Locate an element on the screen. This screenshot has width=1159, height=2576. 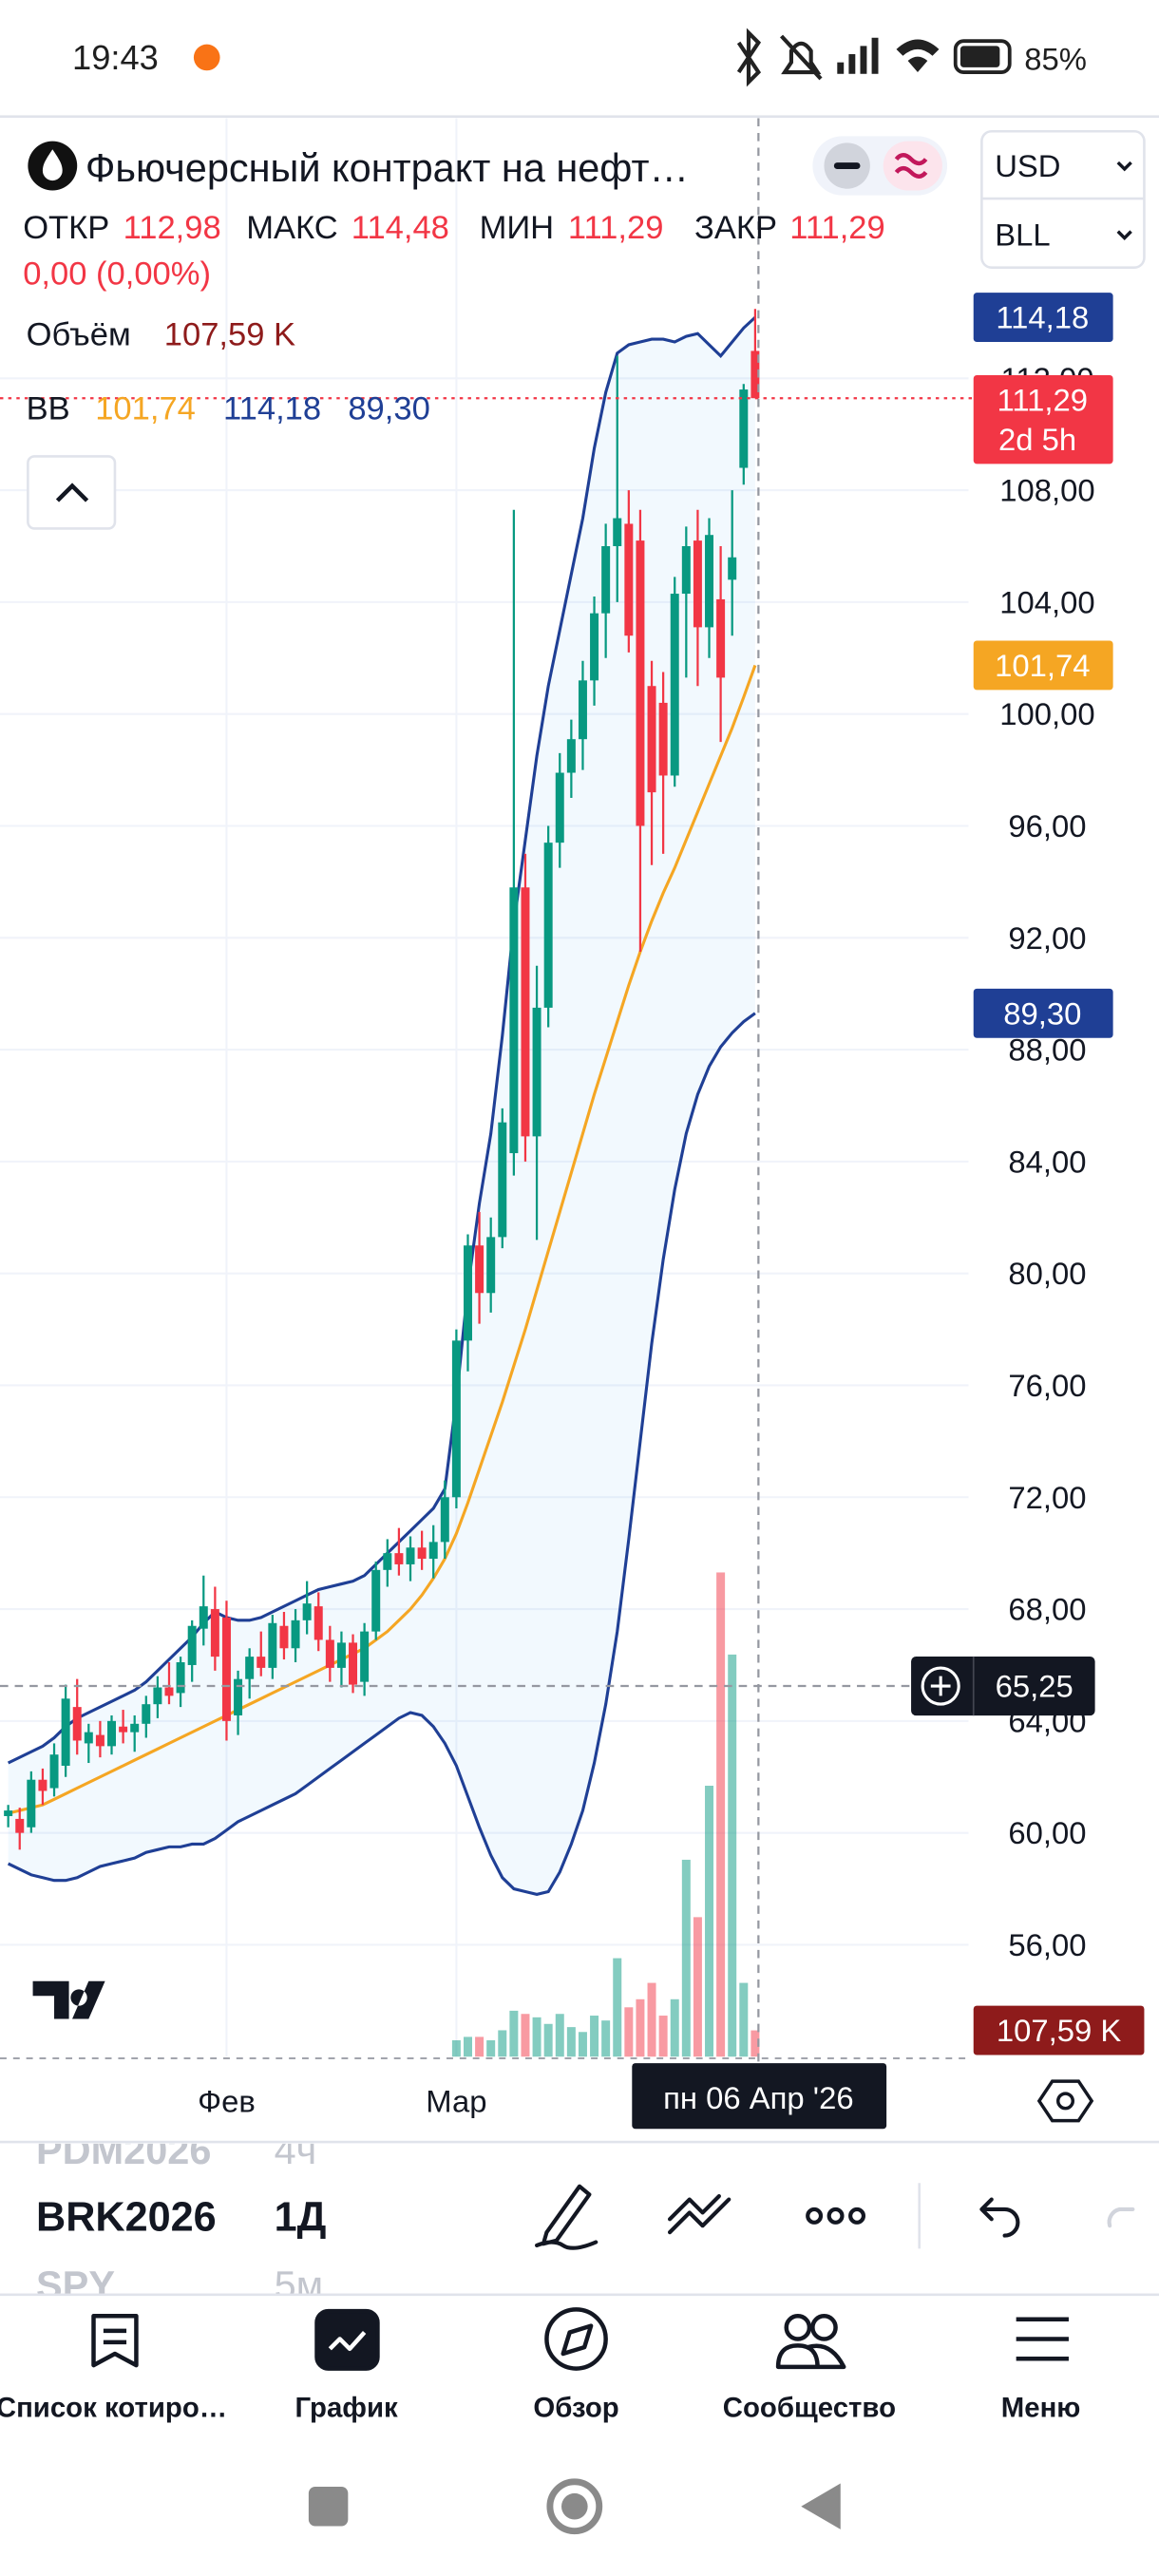
collapse-button is located at coordinates (72, 492).